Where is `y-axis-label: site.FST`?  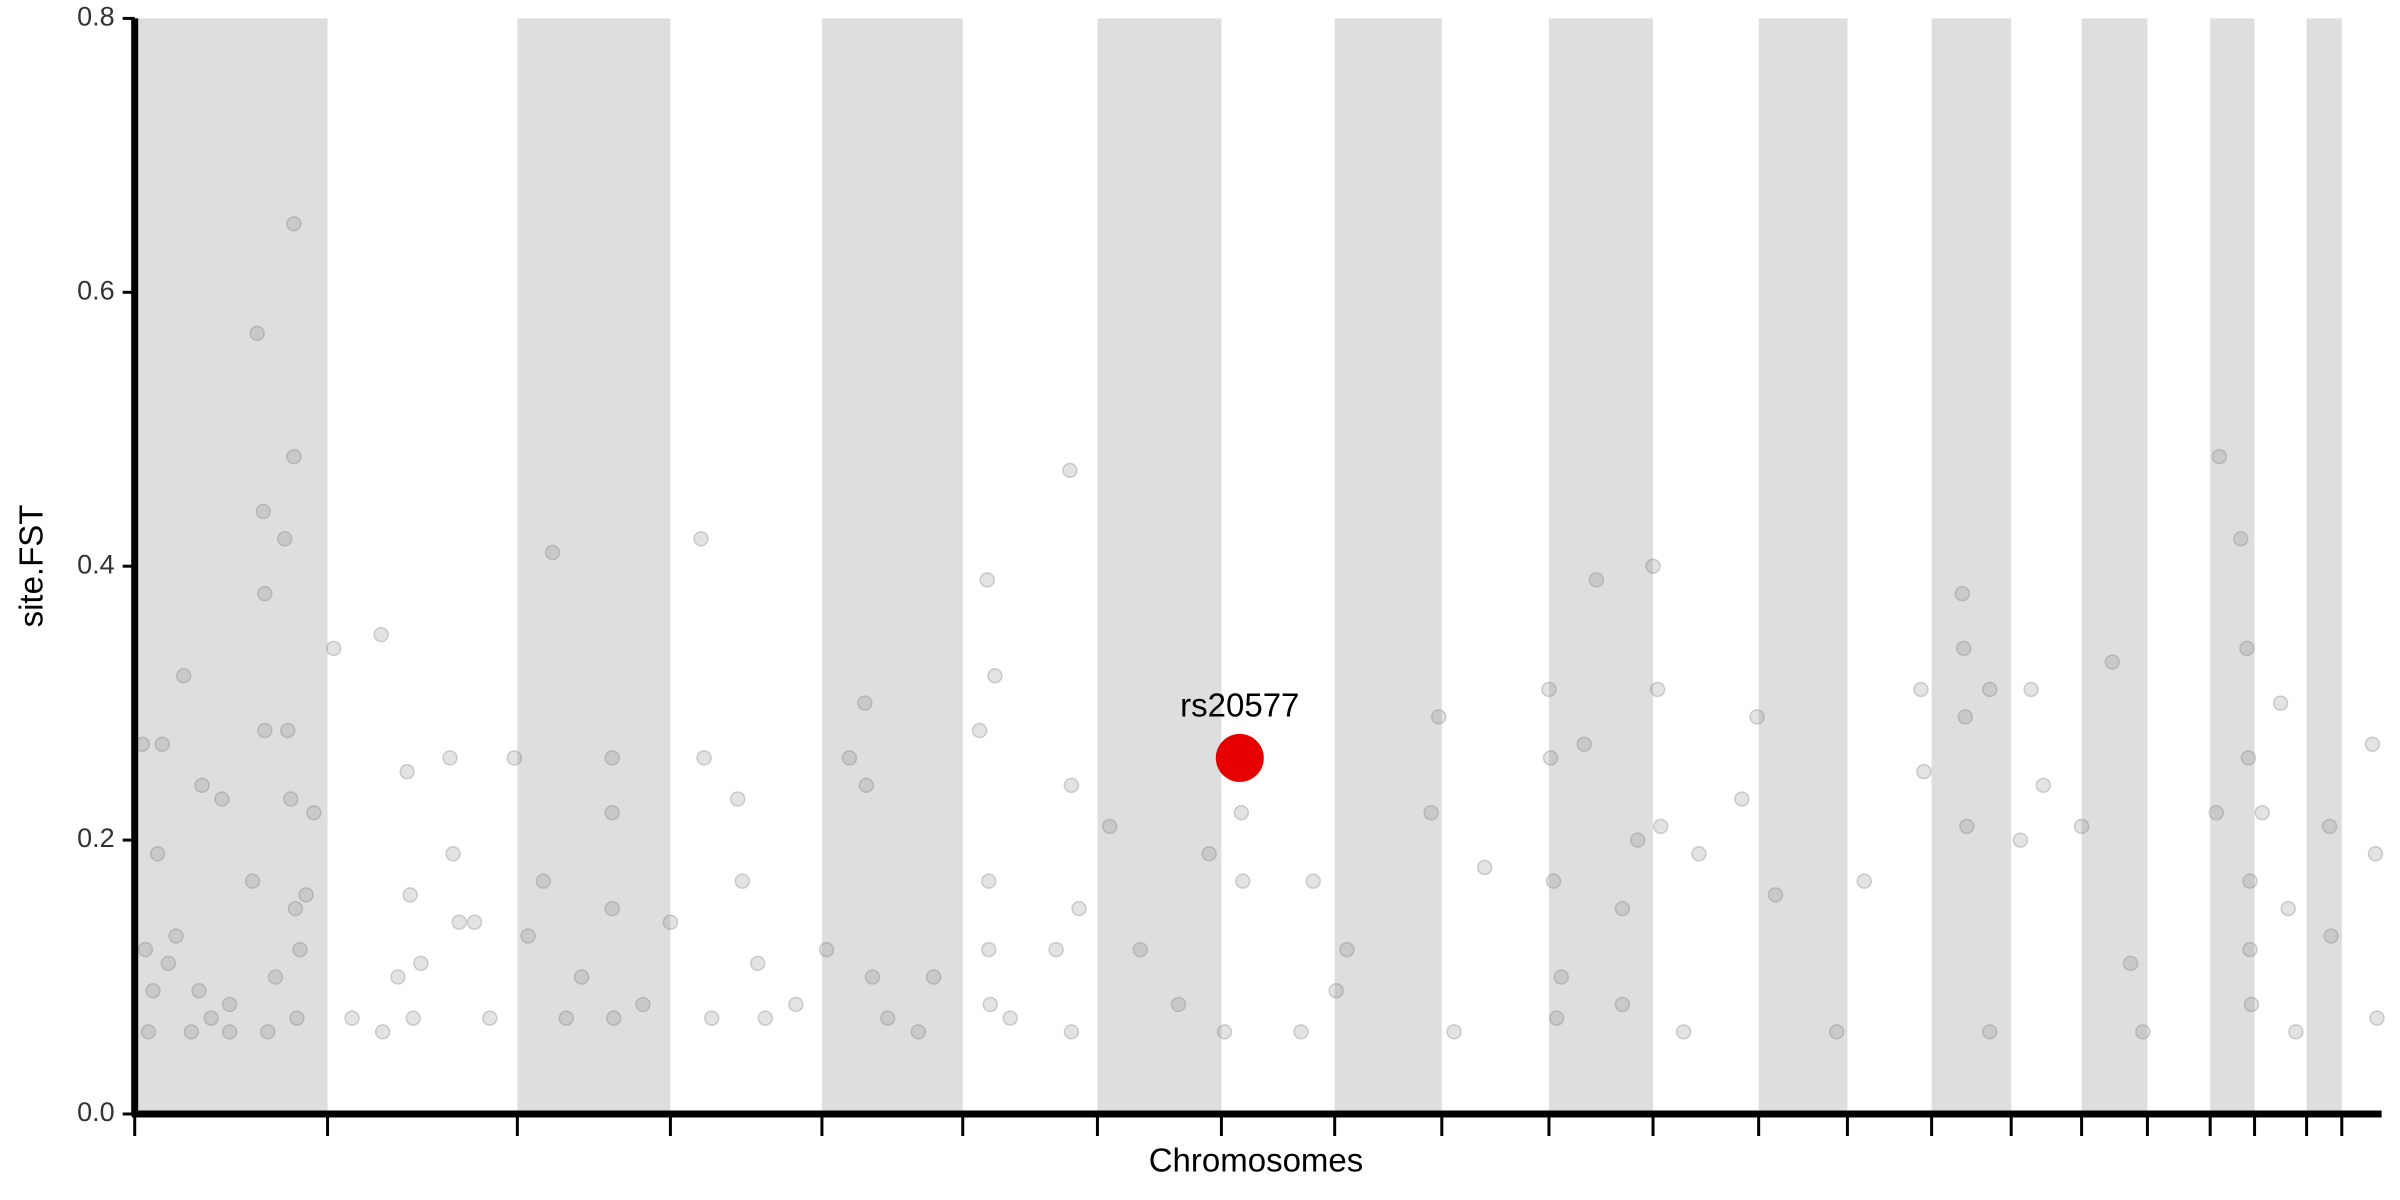 y-axis-label: site.FST is located at coordinates (31, 566).